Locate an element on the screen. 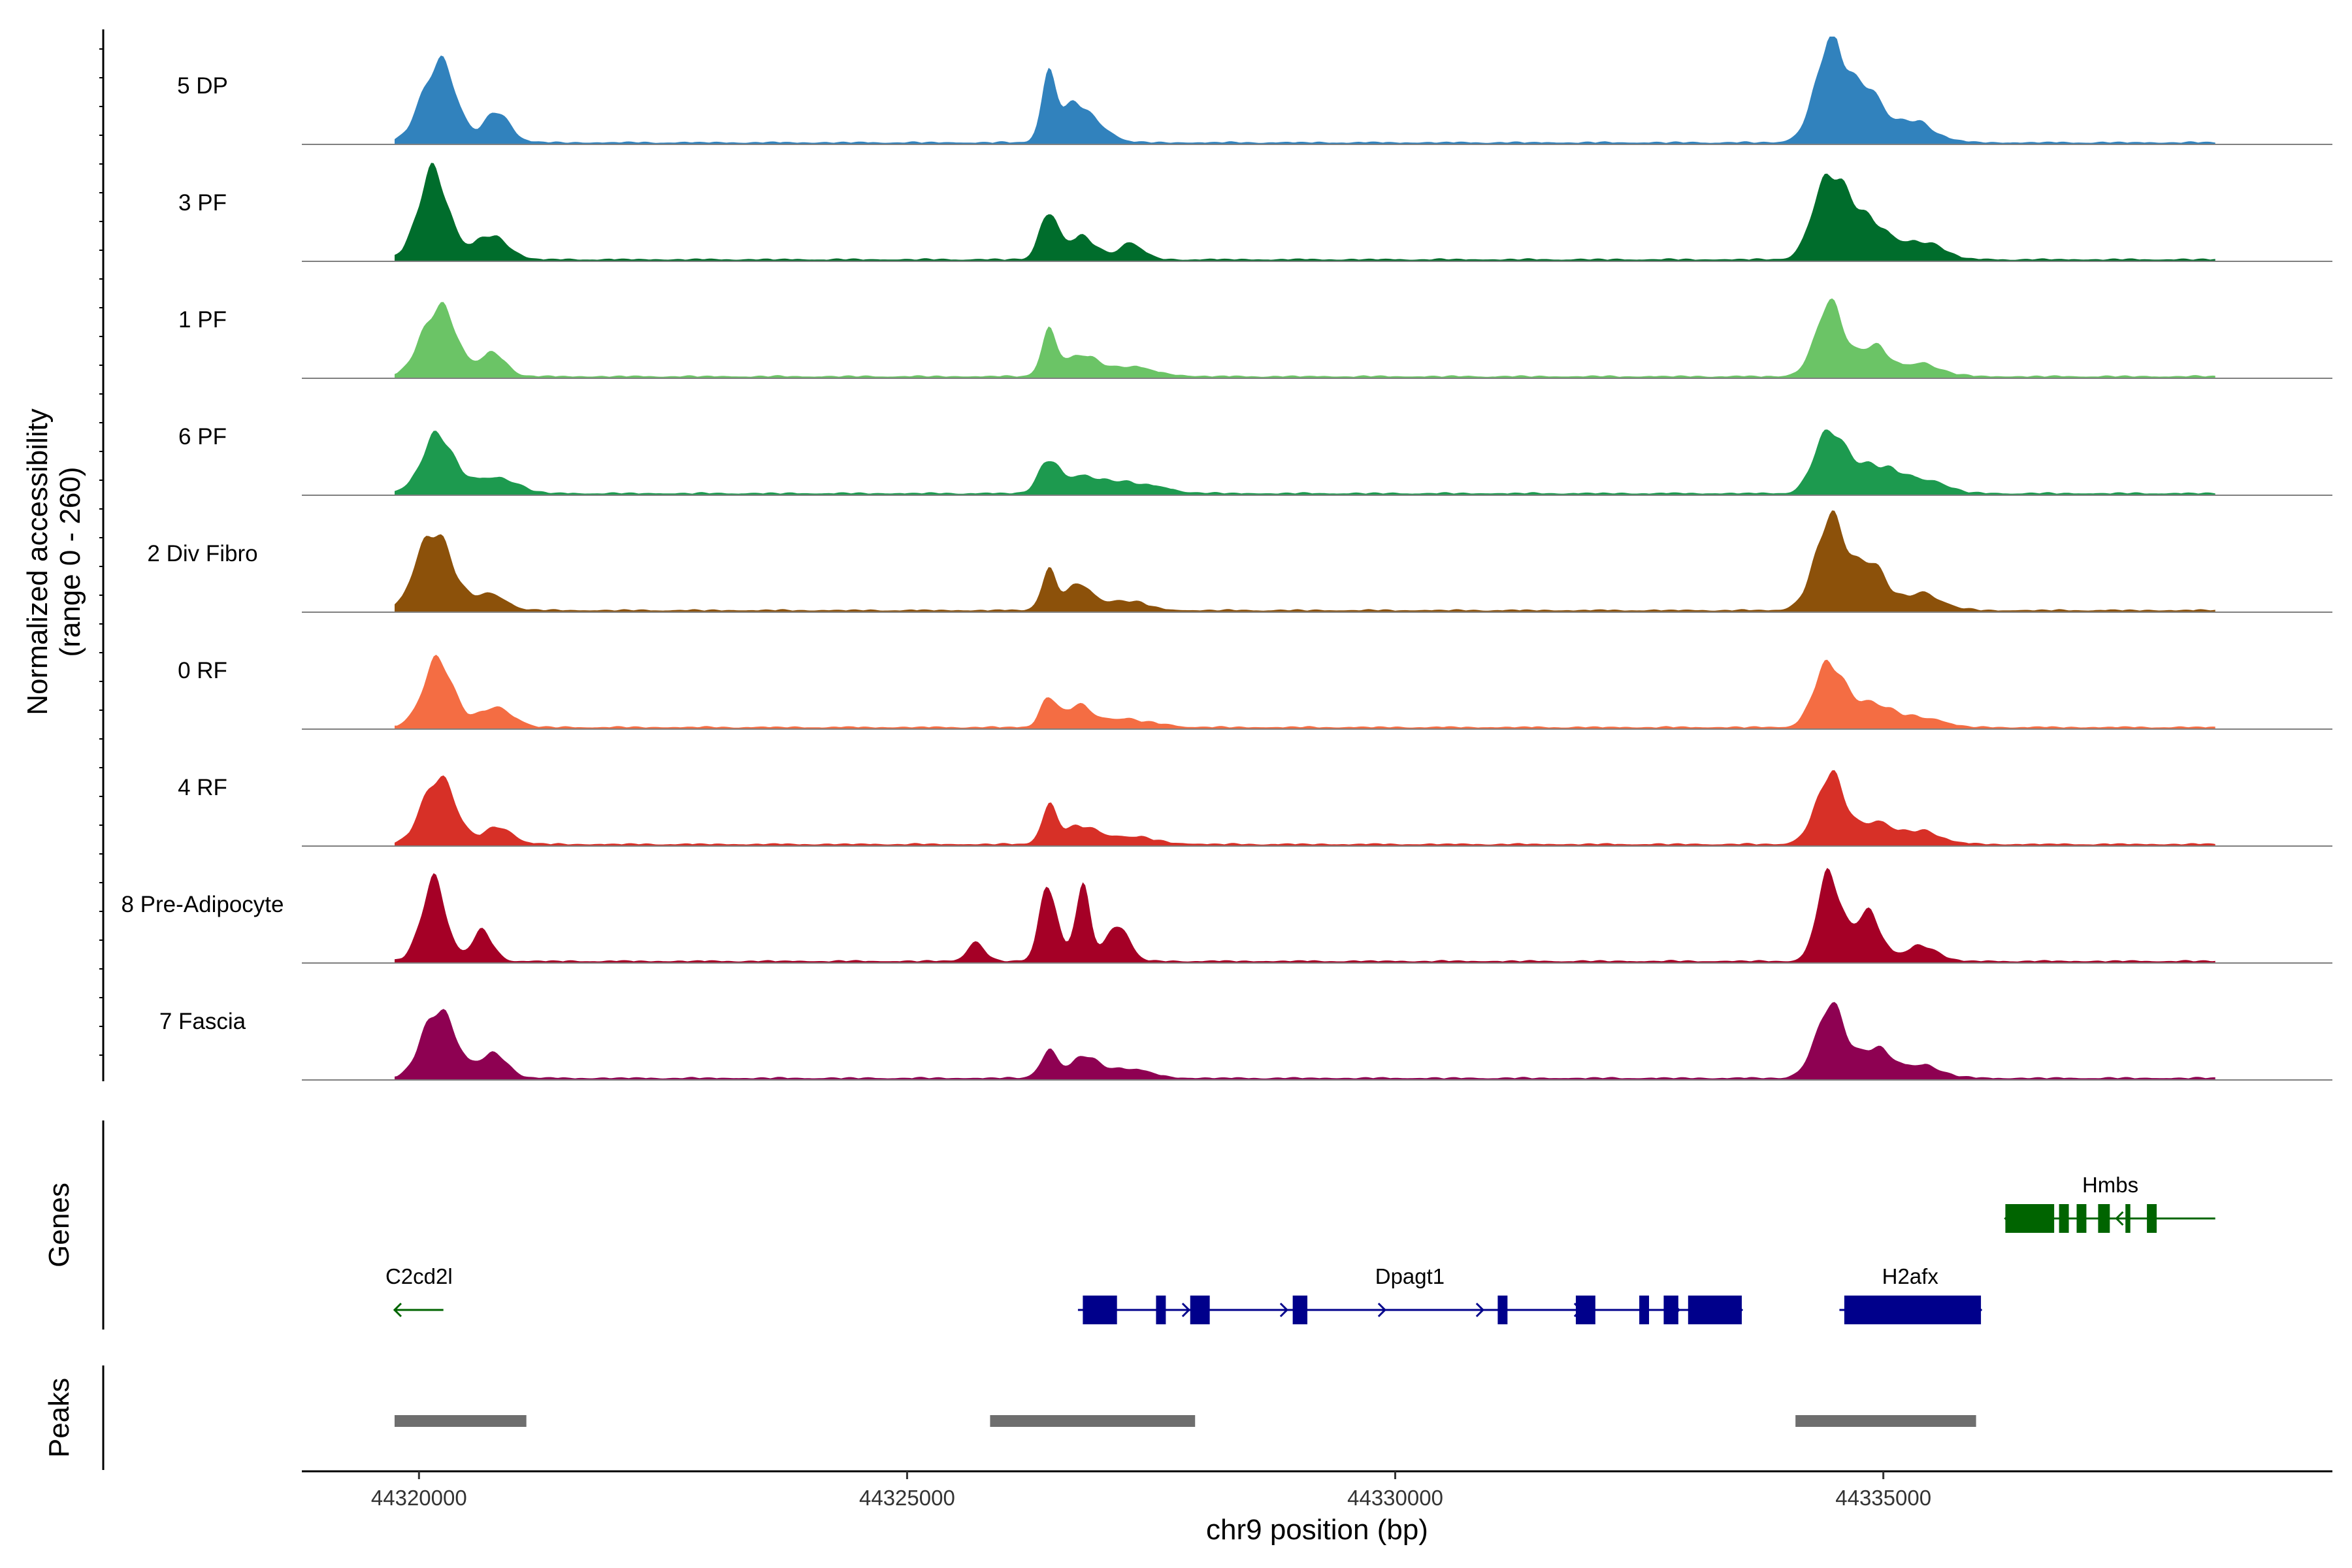 Image resolution: width=2352 pixels, height=1568 pixels. gene-hmbs: Hmbs is located at coordinates (2109, 1203).